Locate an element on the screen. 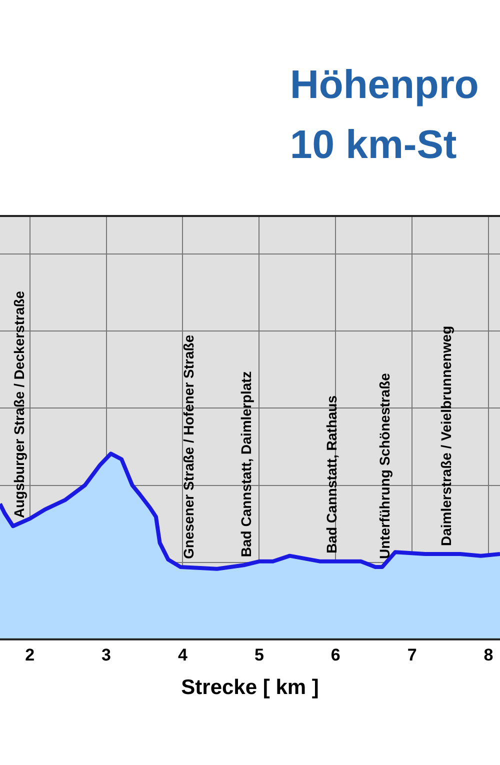 The width and height of the screenshot is (500, 765). x-axis-title: Strecke [ km ] is located at coordinates (250, 688).